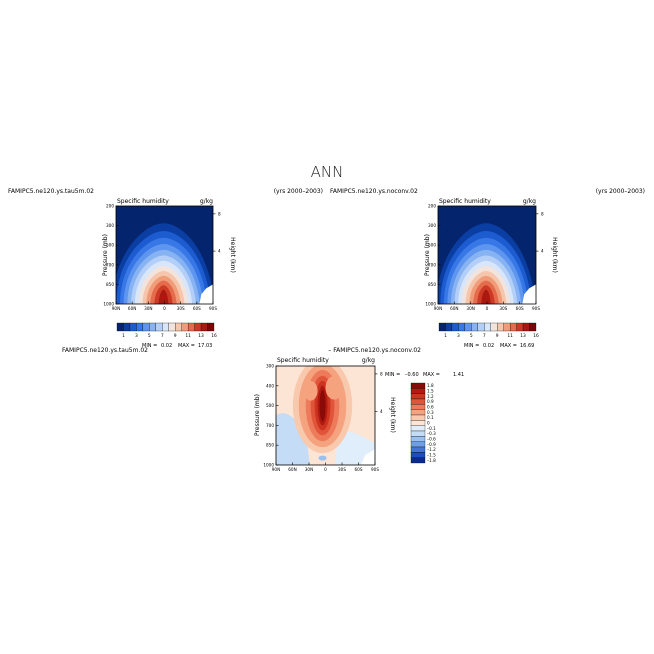 Image resolution: width=654 pixels, height=654 pixels. I want to click on chart-title: Specific humidity, so click(143, 201).